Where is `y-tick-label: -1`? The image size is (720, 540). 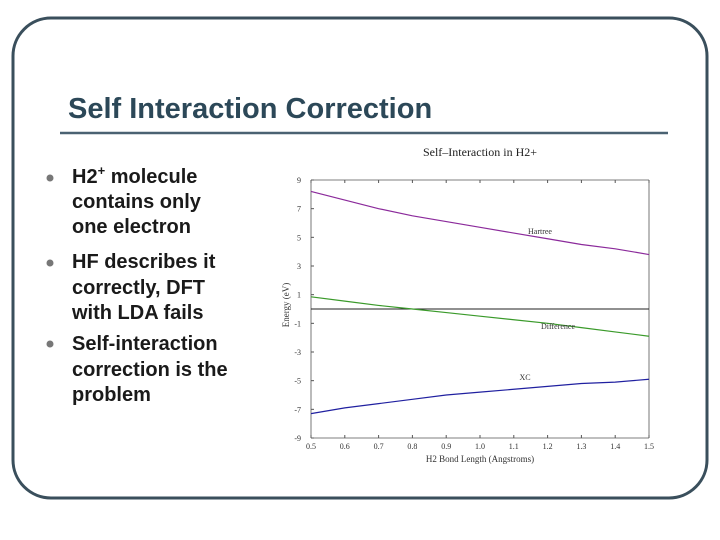 y-tick-label: -1 is located at coordinates (297, 323).